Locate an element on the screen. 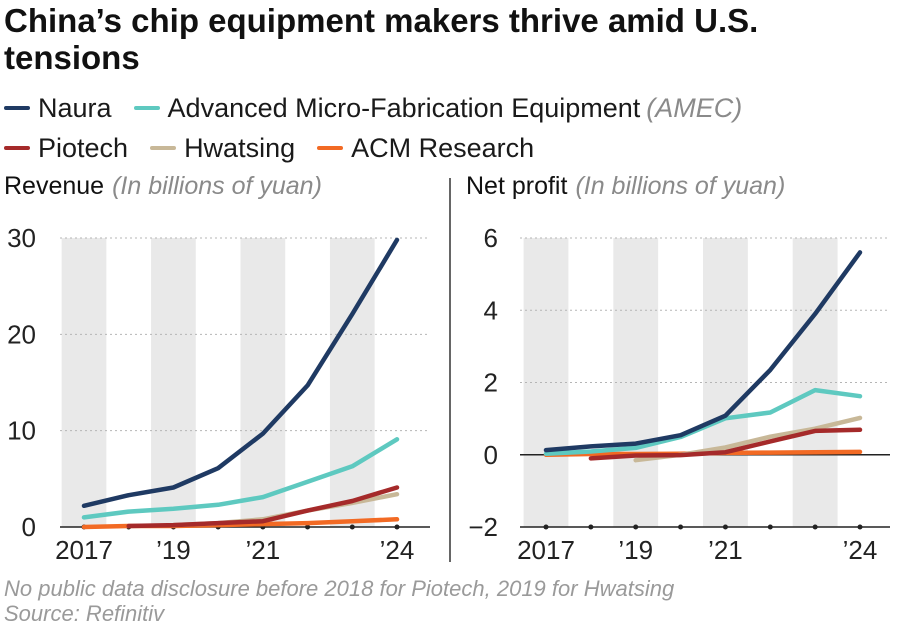 Image resolution: width=901 pixels, height=636 pixels. legend-swatch-amec is located at coordinates (146, 108).